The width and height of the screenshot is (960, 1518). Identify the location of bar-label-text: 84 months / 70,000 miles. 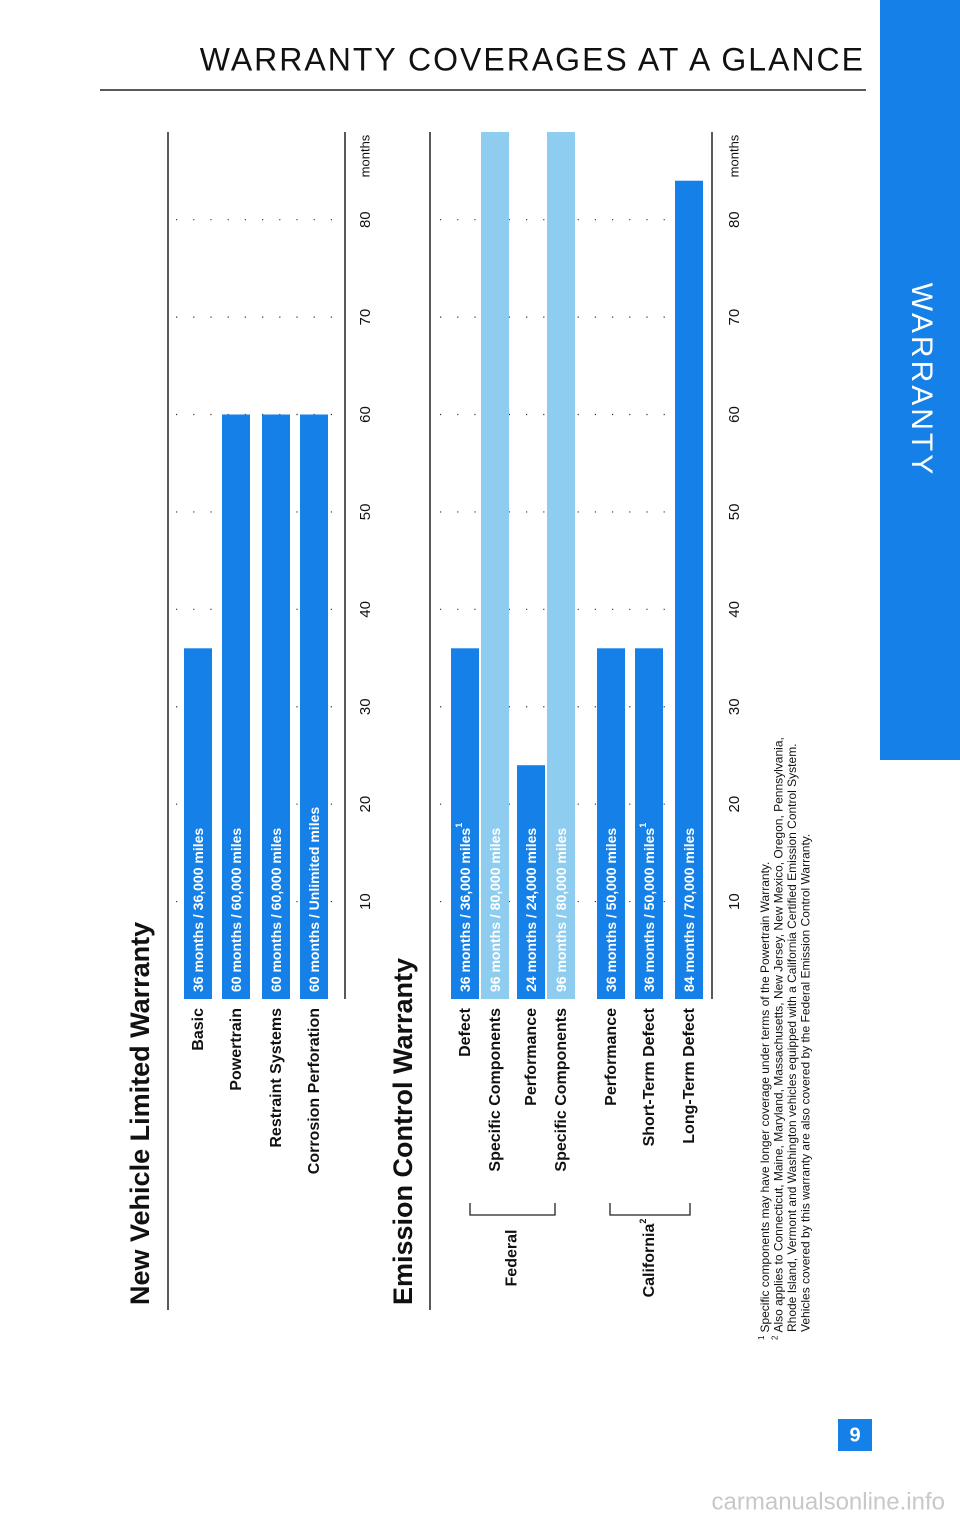
(689, 910).